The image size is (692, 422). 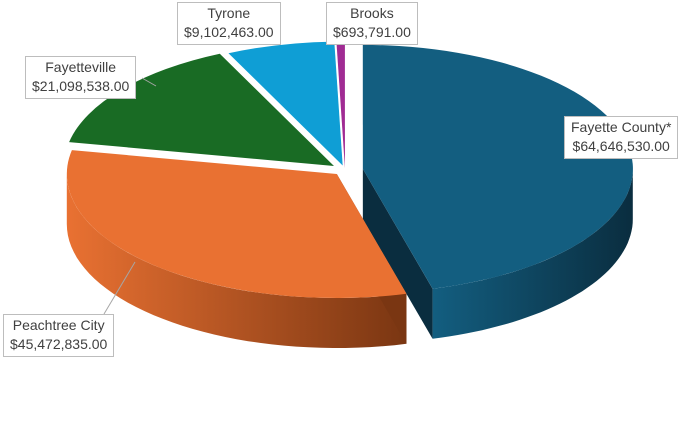 I want to click on data-label-tyrone: Tyrone $9,102,463.00, so click(x=229, y=23).